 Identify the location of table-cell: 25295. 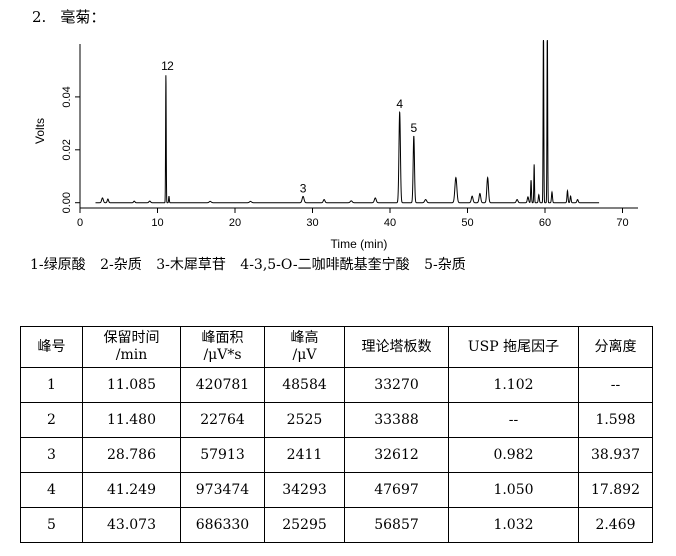
(304, 525).